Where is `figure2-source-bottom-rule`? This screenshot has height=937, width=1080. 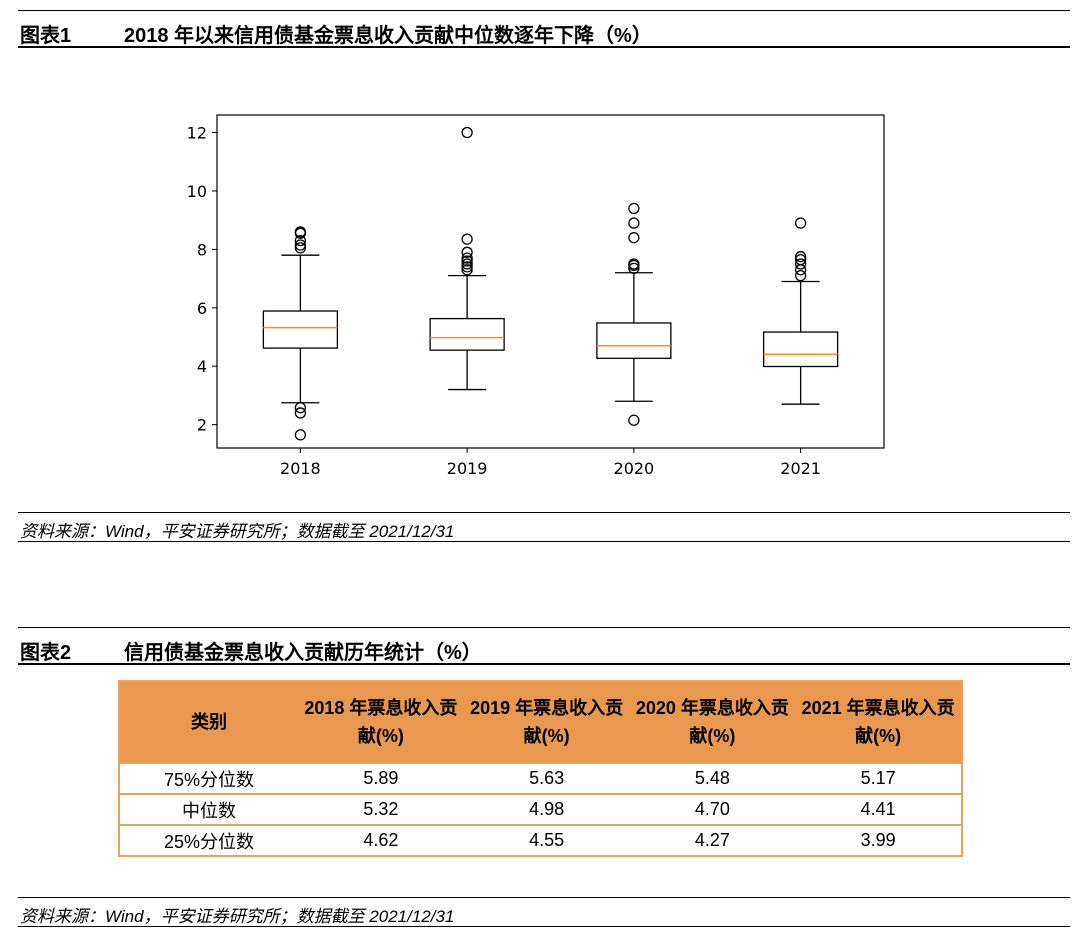 figure2-source-bottom-rule is located at coordinates (544, 926).